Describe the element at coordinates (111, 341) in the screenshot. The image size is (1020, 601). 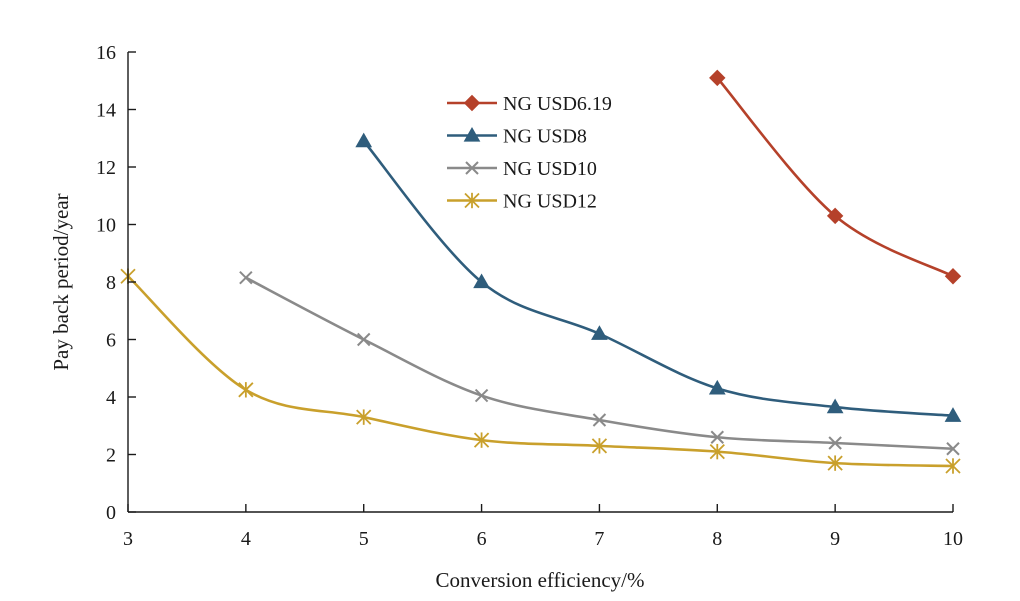
I see `y-tick-label: 6` at that location.